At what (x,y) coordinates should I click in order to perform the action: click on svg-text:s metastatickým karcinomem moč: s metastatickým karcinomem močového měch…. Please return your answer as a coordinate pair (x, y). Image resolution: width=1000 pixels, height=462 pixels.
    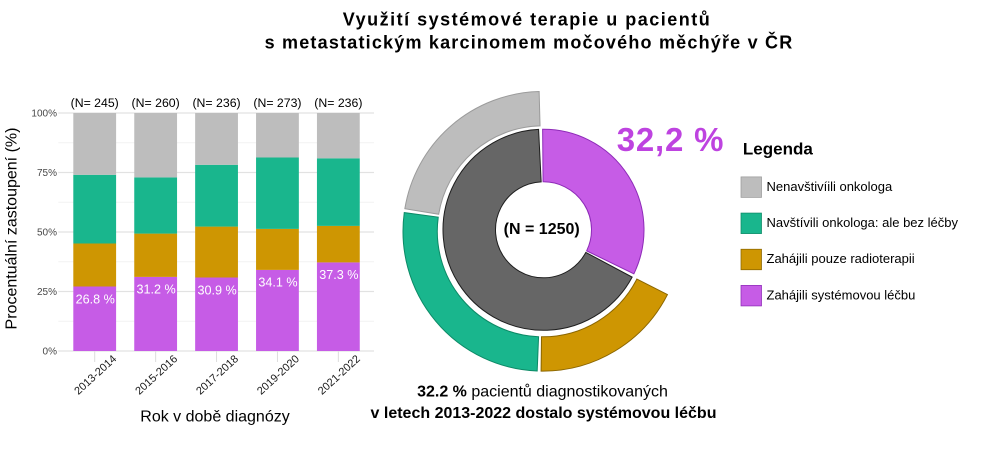
    Looking at the image, I should click on (529, 42).